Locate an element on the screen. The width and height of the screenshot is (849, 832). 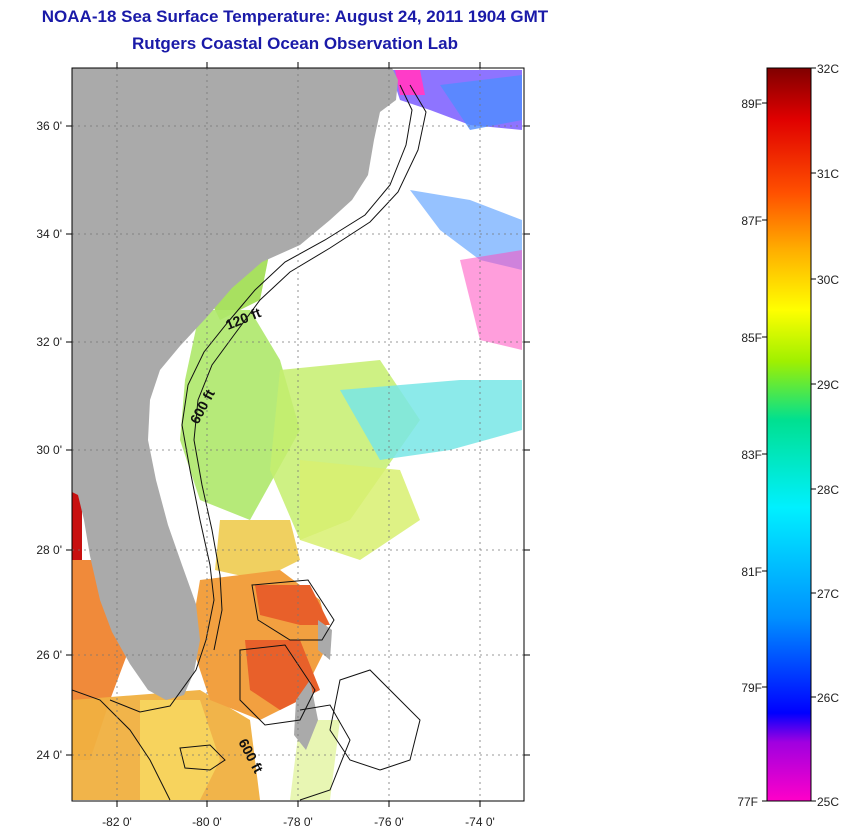
colorbar-gradient is located at coordinates (789, 434).